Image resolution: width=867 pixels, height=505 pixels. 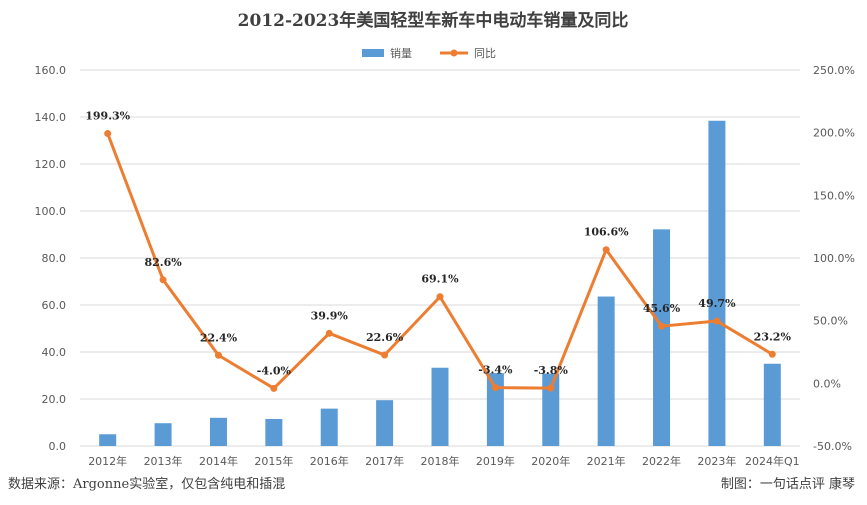 I want to click on yoy-data-label: -3.4%, so click(x=495, y=370).